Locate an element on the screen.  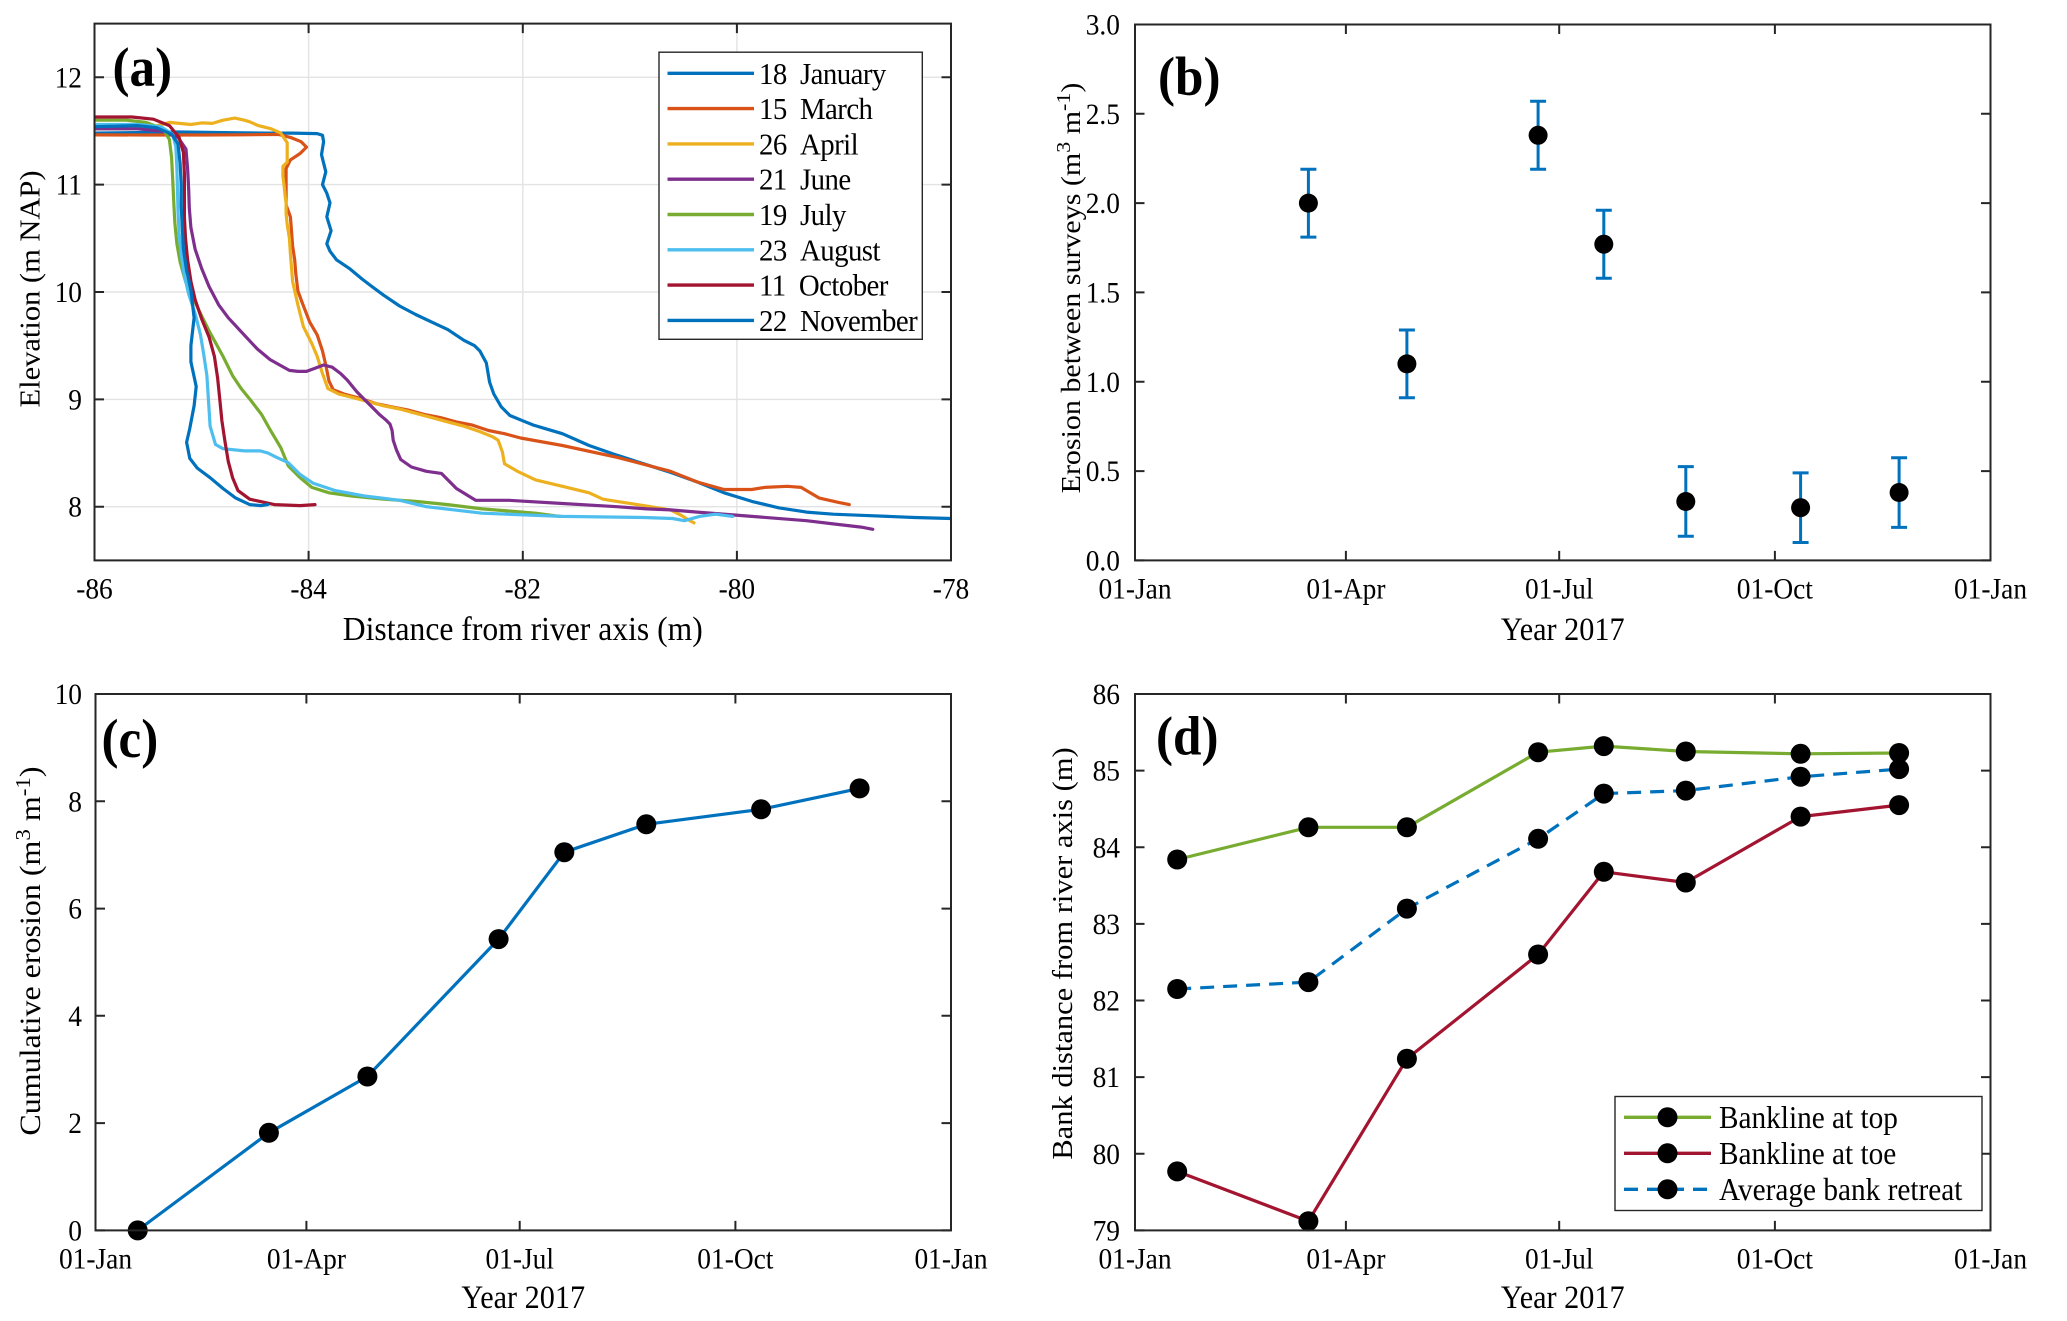
svg-text: 0.5 is located at coordinates (1103, 472).